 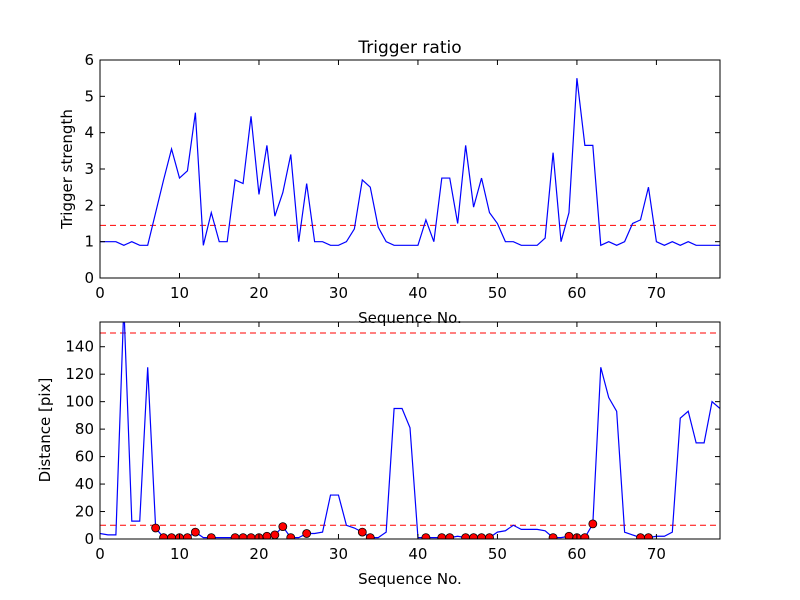 What do you see at coordinates (409, 48) in the screenshot?
I see `chart-title: Trigger ratio` at bounding box center [409, 48].